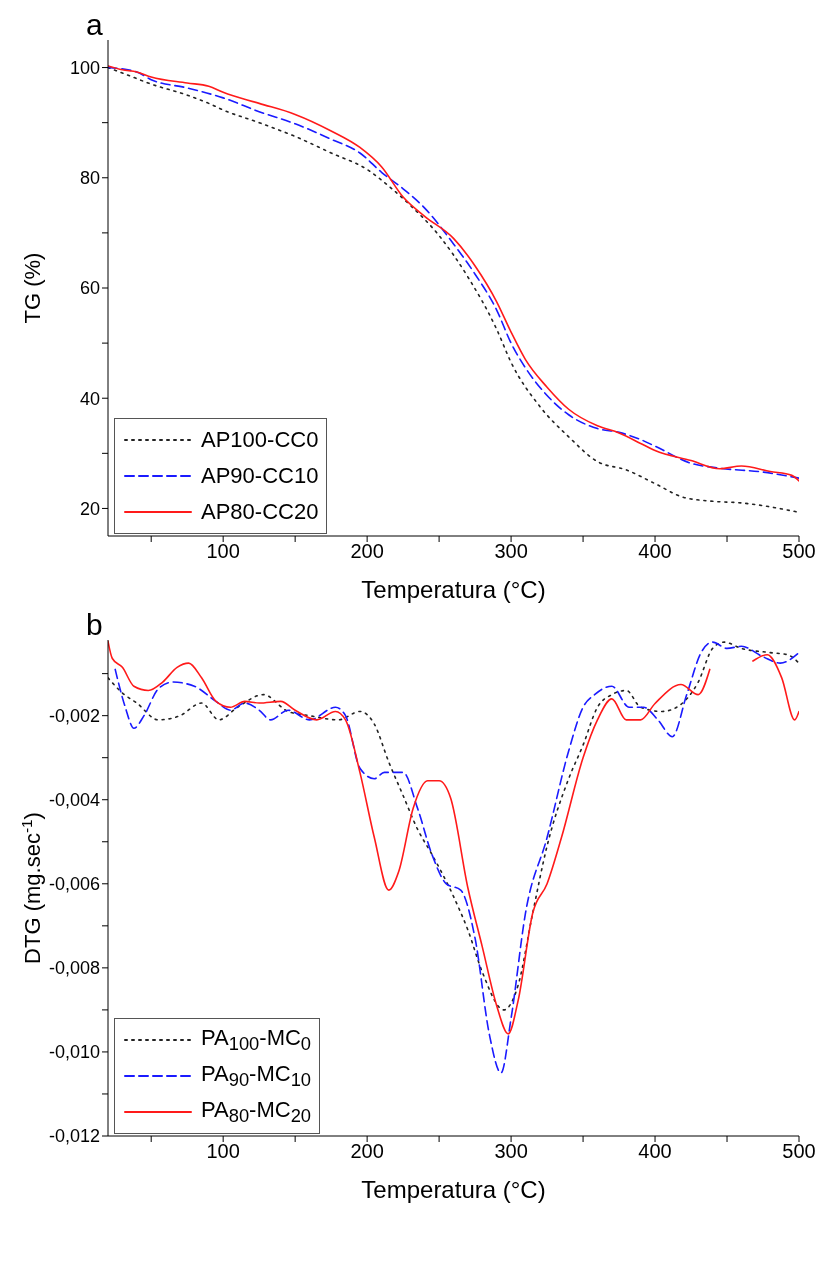 The width and height of the screenshot is (829, 1277). What do you see at coordinates (74, 968) in the screenshot?
I see `y-tick-label: -0,008` at bounding box center [74, 968].